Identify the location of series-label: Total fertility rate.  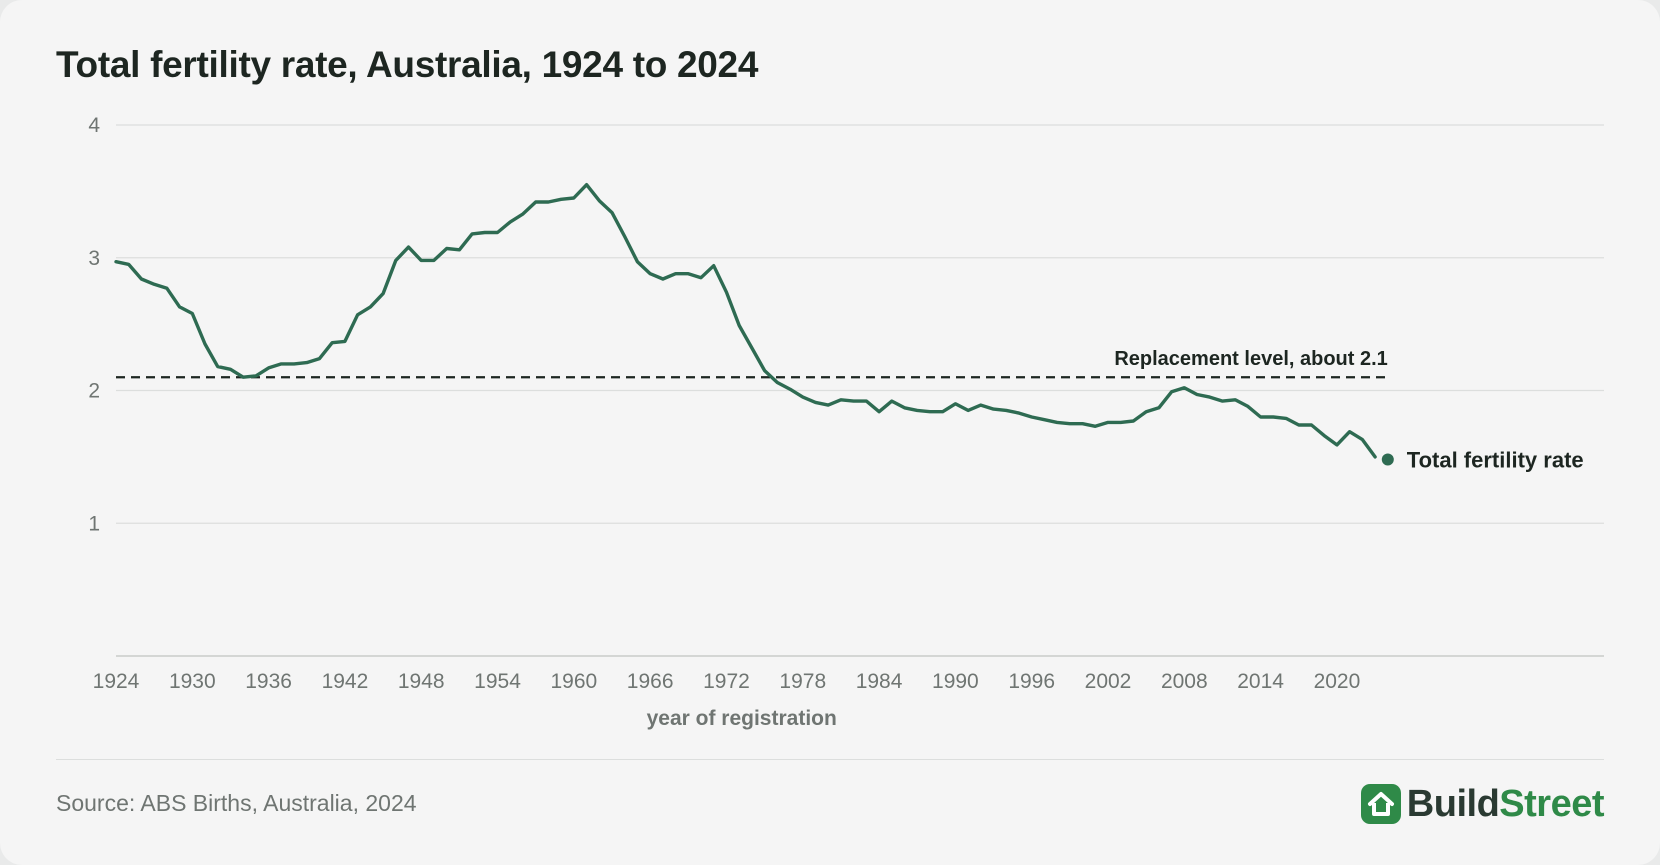
(1495, 460).